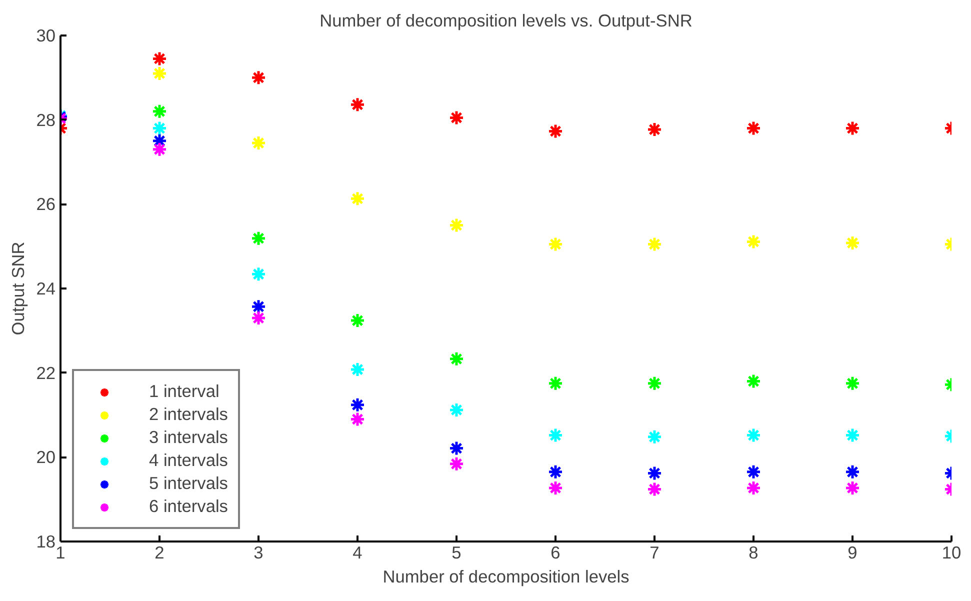  I want to click on y-tick-label: 24, so click(46, 288).